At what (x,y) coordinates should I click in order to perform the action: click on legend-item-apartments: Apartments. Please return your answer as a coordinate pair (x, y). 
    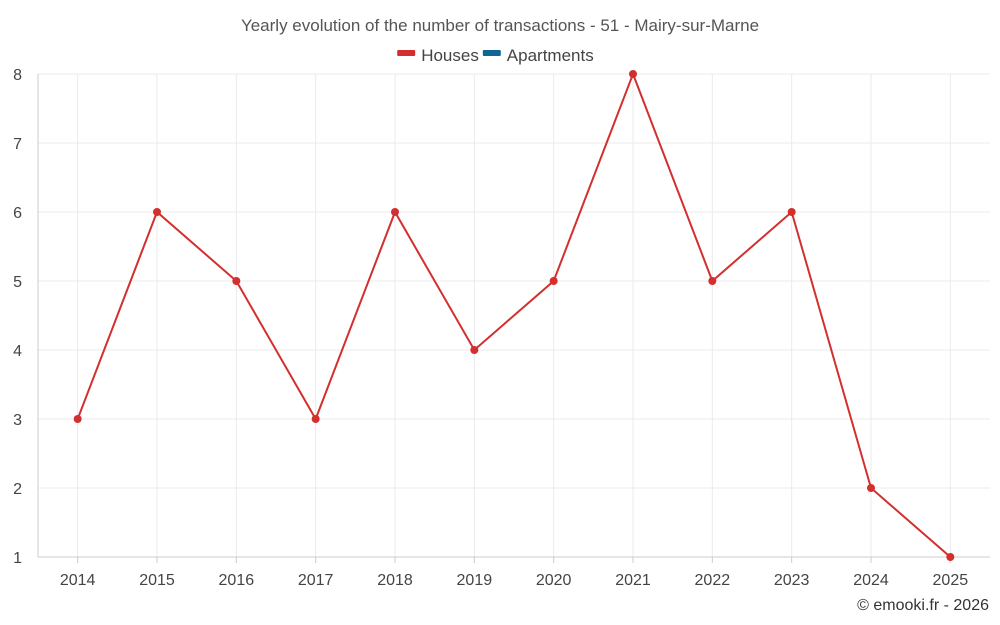
    Looking at the image, I should click on (538, 55).